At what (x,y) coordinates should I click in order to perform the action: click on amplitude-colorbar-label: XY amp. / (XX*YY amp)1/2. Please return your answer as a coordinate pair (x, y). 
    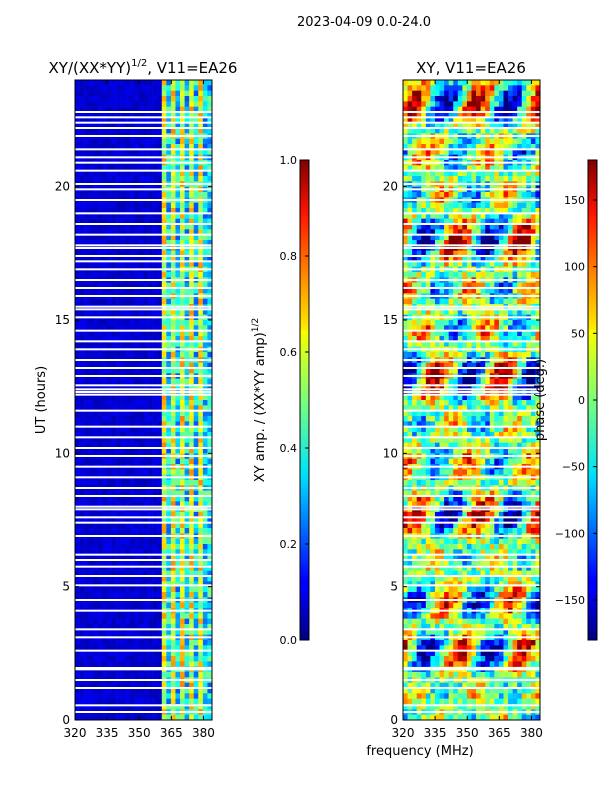
    Looking at the image, I should click on (259, 400).